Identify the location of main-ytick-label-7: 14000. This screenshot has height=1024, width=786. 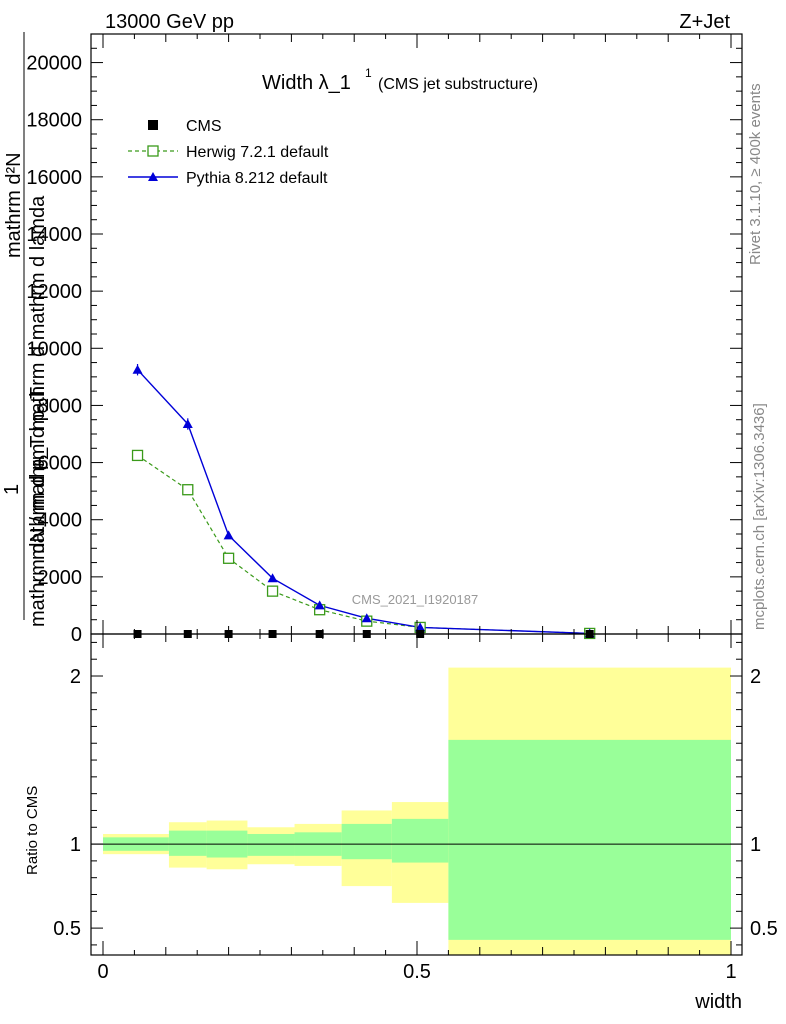
(54, 235).